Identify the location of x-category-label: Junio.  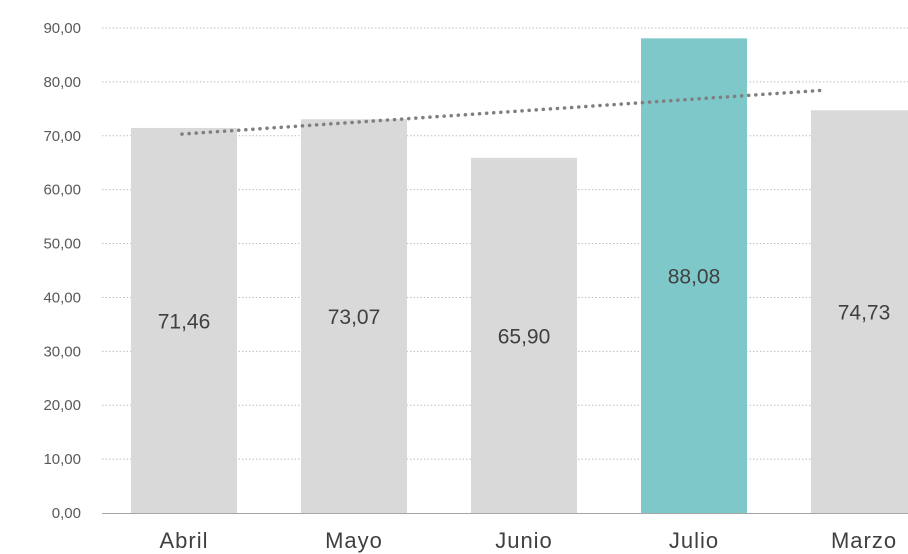
(524, 540).